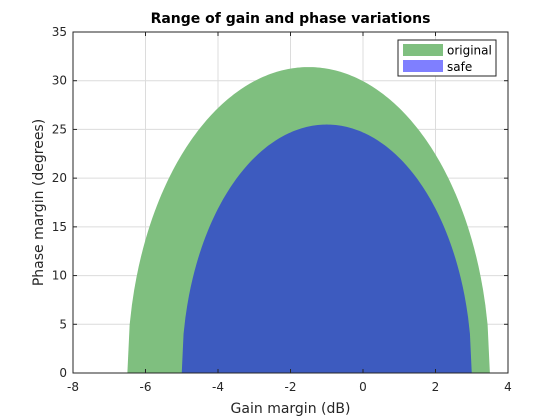 The image size is (560, 420). I want to click on legend: original safe, so click(447, 58).